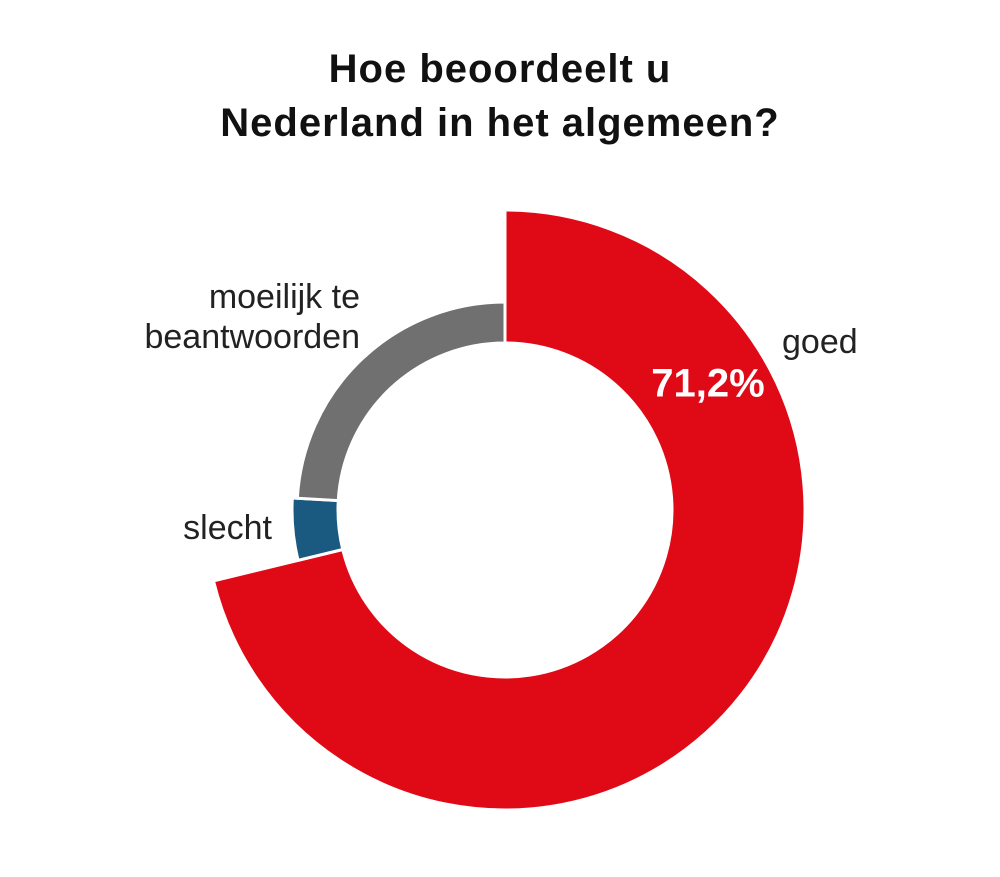 The width and height of the screenshot is (1000, 877). I want to click on slice-label: moeilijk te beantwoorden, so click(252, 317).